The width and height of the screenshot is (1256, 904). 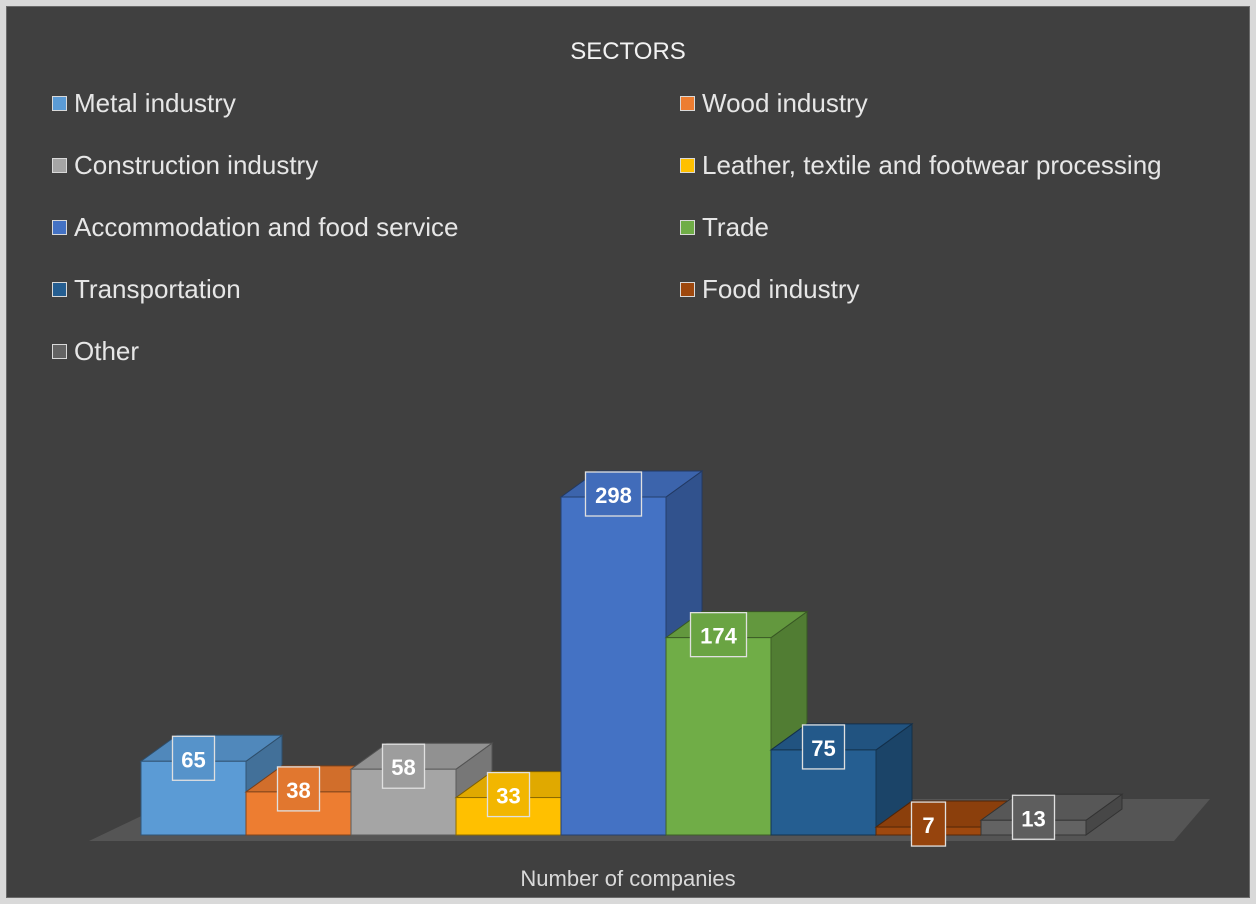 What do you see at coordinates (157, 289) in the screenshot?
I see `legend-label: Transportation` at bounding box center [157, 289].